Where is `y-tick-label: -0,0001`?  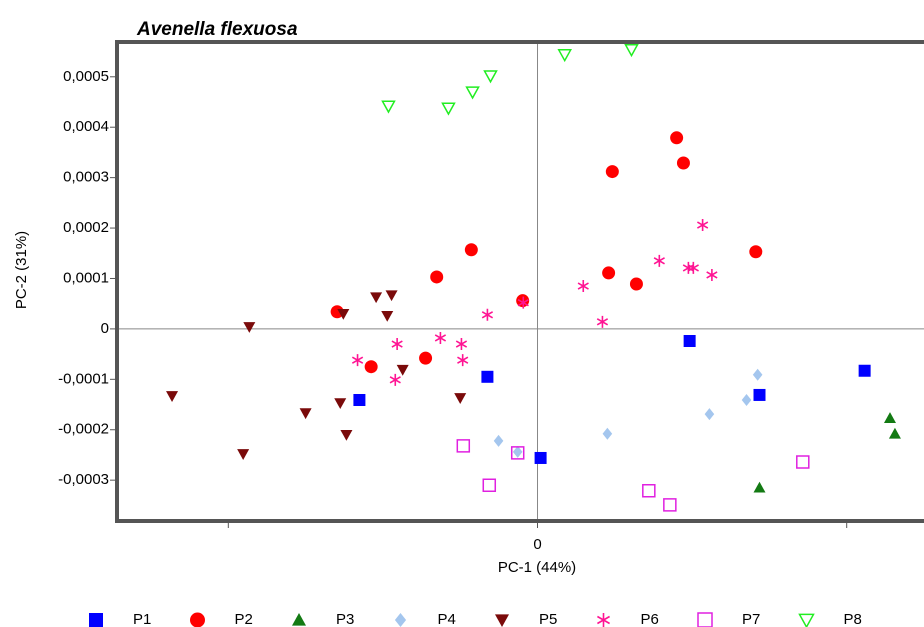 y-tick-label: -0,0001 is located at coordinates (83, 378).